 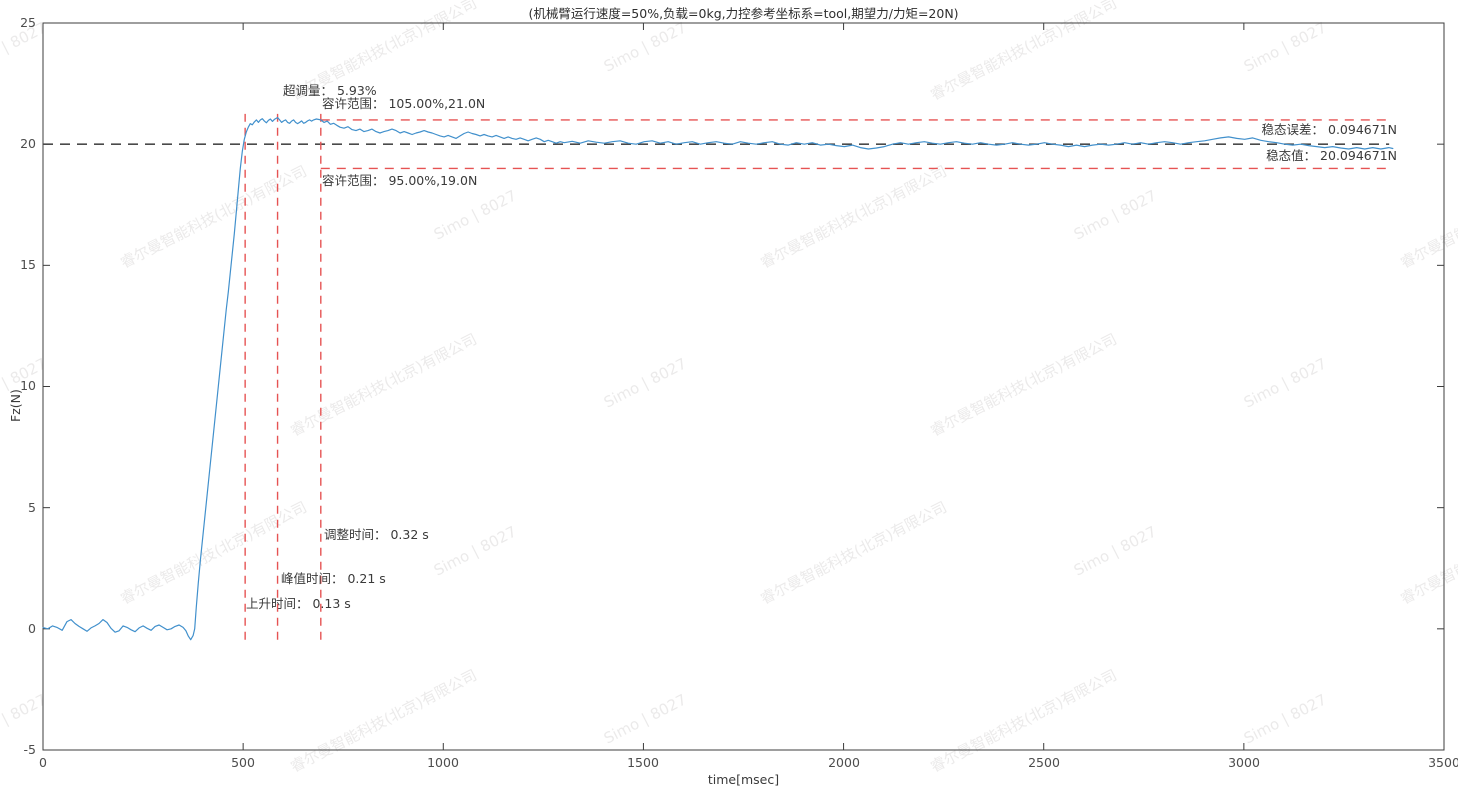 I want to click on steady-error-annotation: 稳态误差： 0.094671N, so click(x=1329, y=129).